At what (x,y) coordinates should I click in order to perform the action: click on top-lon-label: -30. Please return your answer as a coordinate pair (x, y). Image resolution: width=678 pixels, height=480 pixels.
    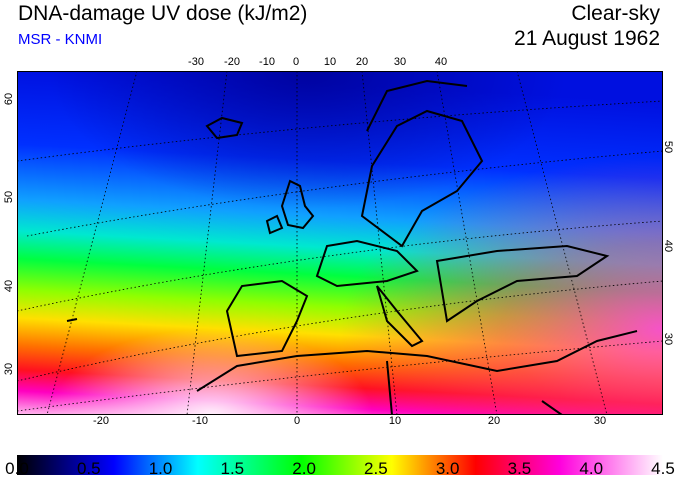
    Looking at the image, I should click on (196, 62).